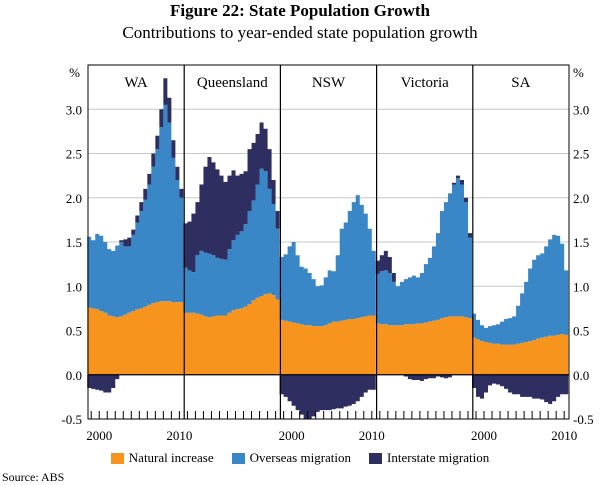 The image size is (600, 485). What do you see at coordinates (520, 389) in the screenshot?
I see `series-interstate-migration-negative-SA` at bounding box center [520, 389].